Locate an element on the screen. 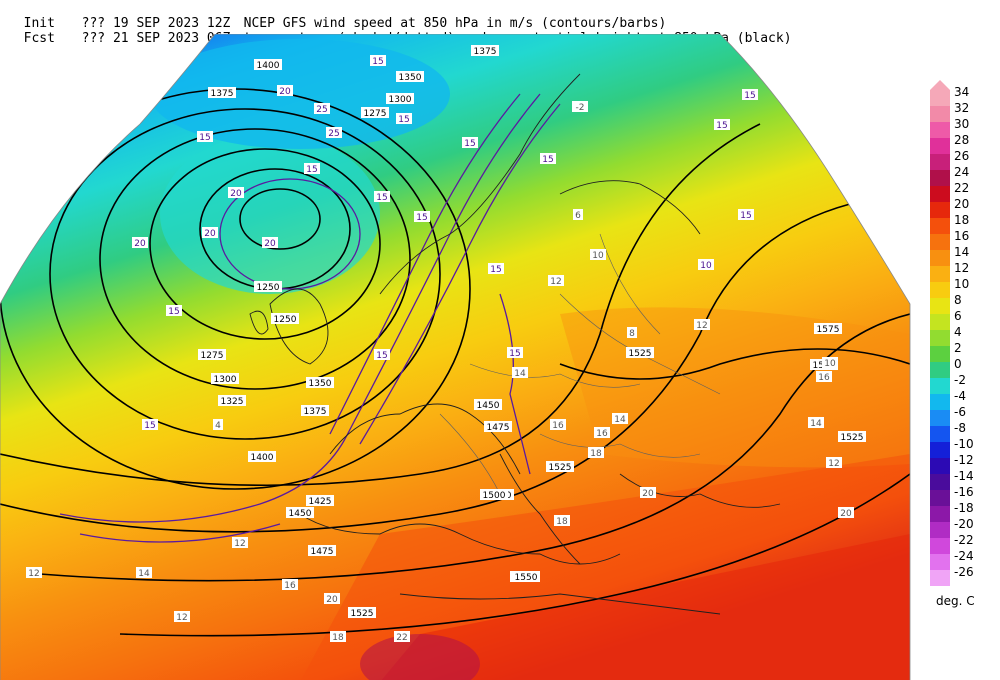  height-contour-label: 1375 is located at coordinates (485, 51).